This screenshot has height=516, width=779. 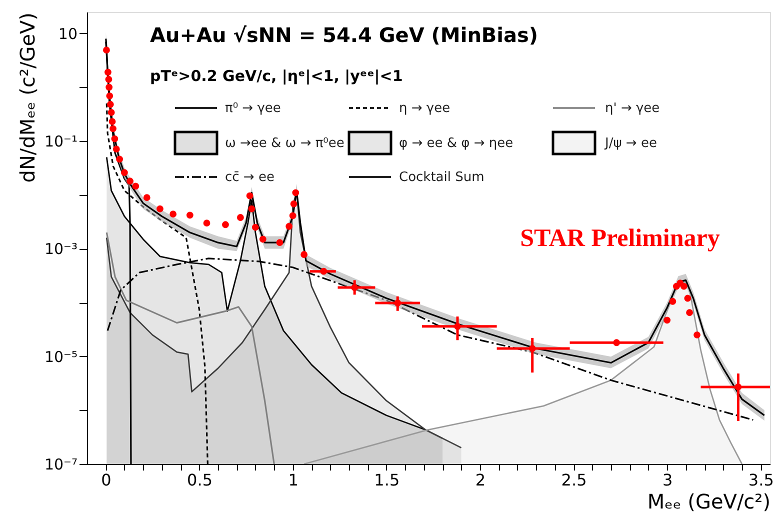 I want to click on legend-label: π⁰ → γee, so click(x=253, y=108).